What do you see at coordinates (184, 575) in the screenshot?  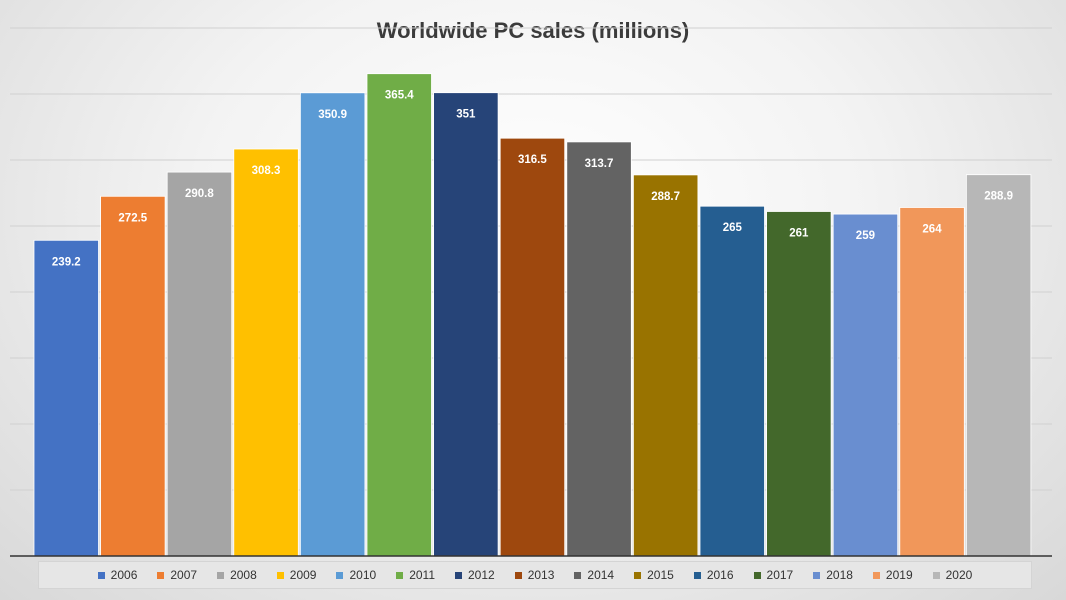 I see `legend-label: 2007` at bounding box center [184, 575].